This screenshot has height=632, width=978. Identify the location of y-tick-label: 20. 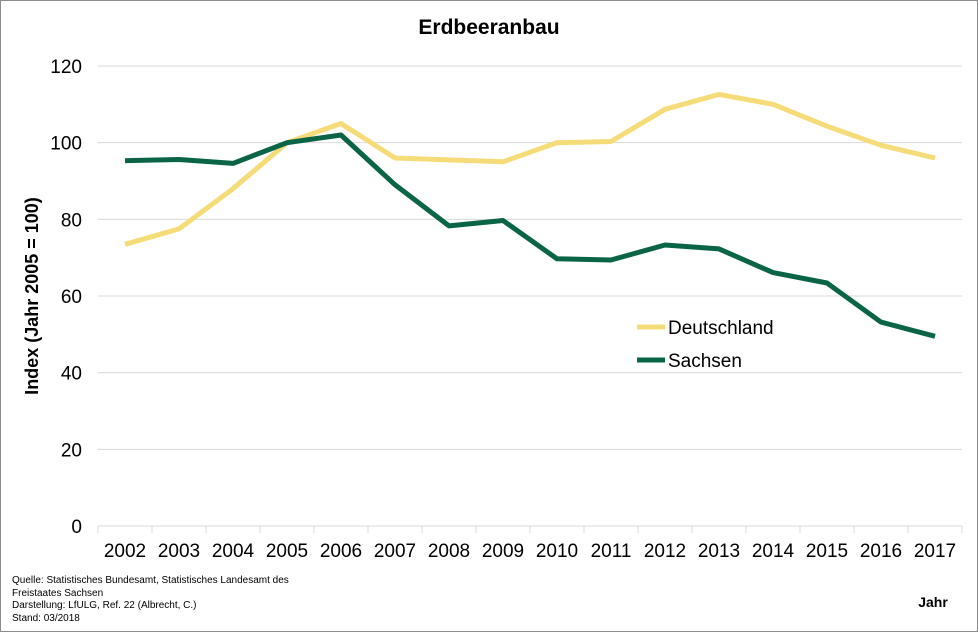
(71, 450).